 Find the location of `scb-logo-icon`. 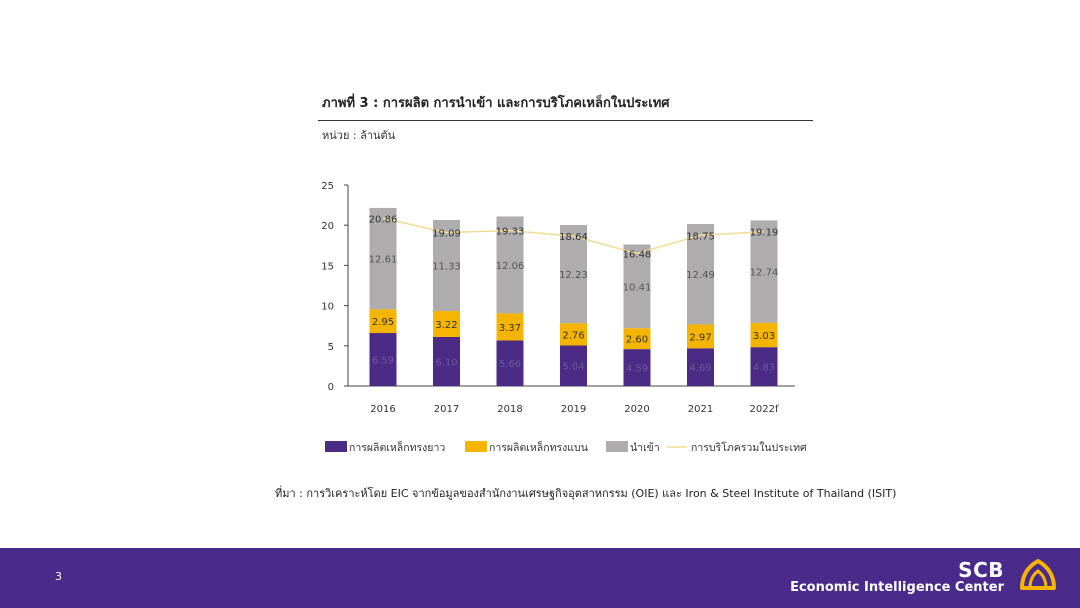

scb-logo-icon is located at coordinates (1038, 574).